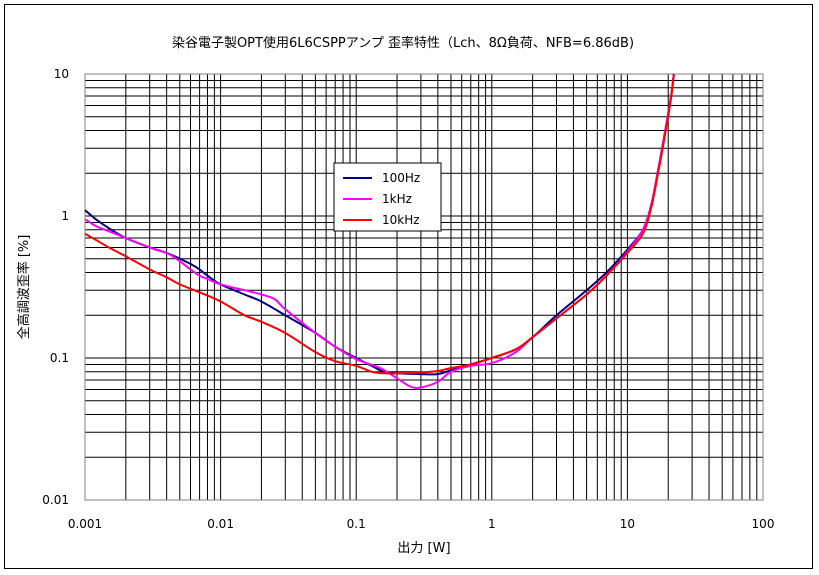 The width and height of the screenshot is (819, 575). Describe the element at coordinates (24, 287) in the screenshot. I see `y-axis-label: 全高調波歪率 [%]` at that location.